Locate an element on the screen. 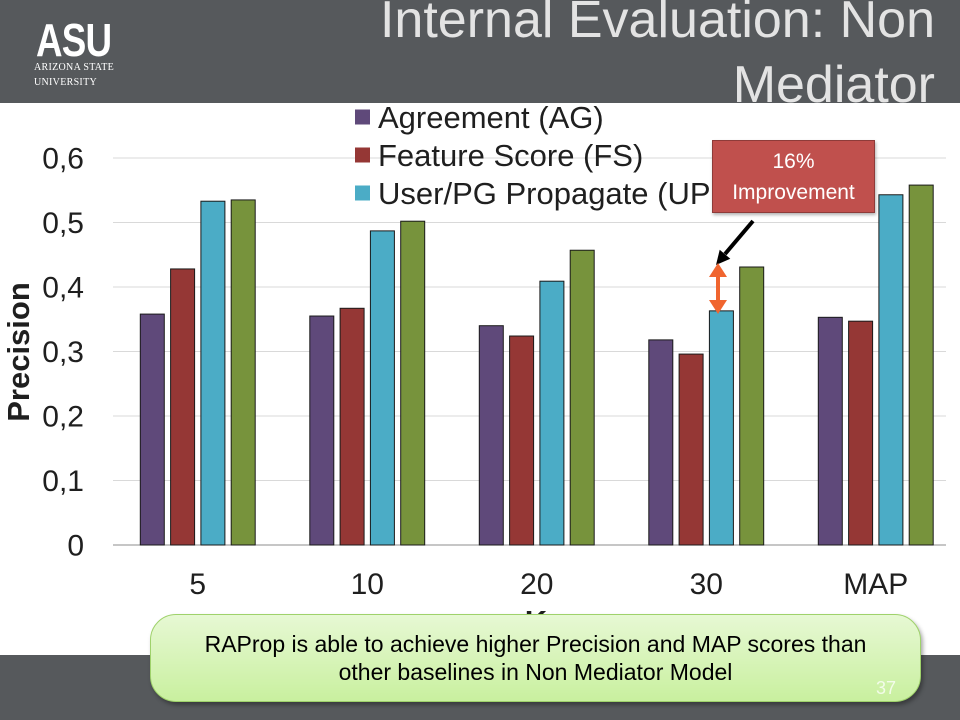  improvement-callout: 16% Improvement is located at coordinates (793, 176).